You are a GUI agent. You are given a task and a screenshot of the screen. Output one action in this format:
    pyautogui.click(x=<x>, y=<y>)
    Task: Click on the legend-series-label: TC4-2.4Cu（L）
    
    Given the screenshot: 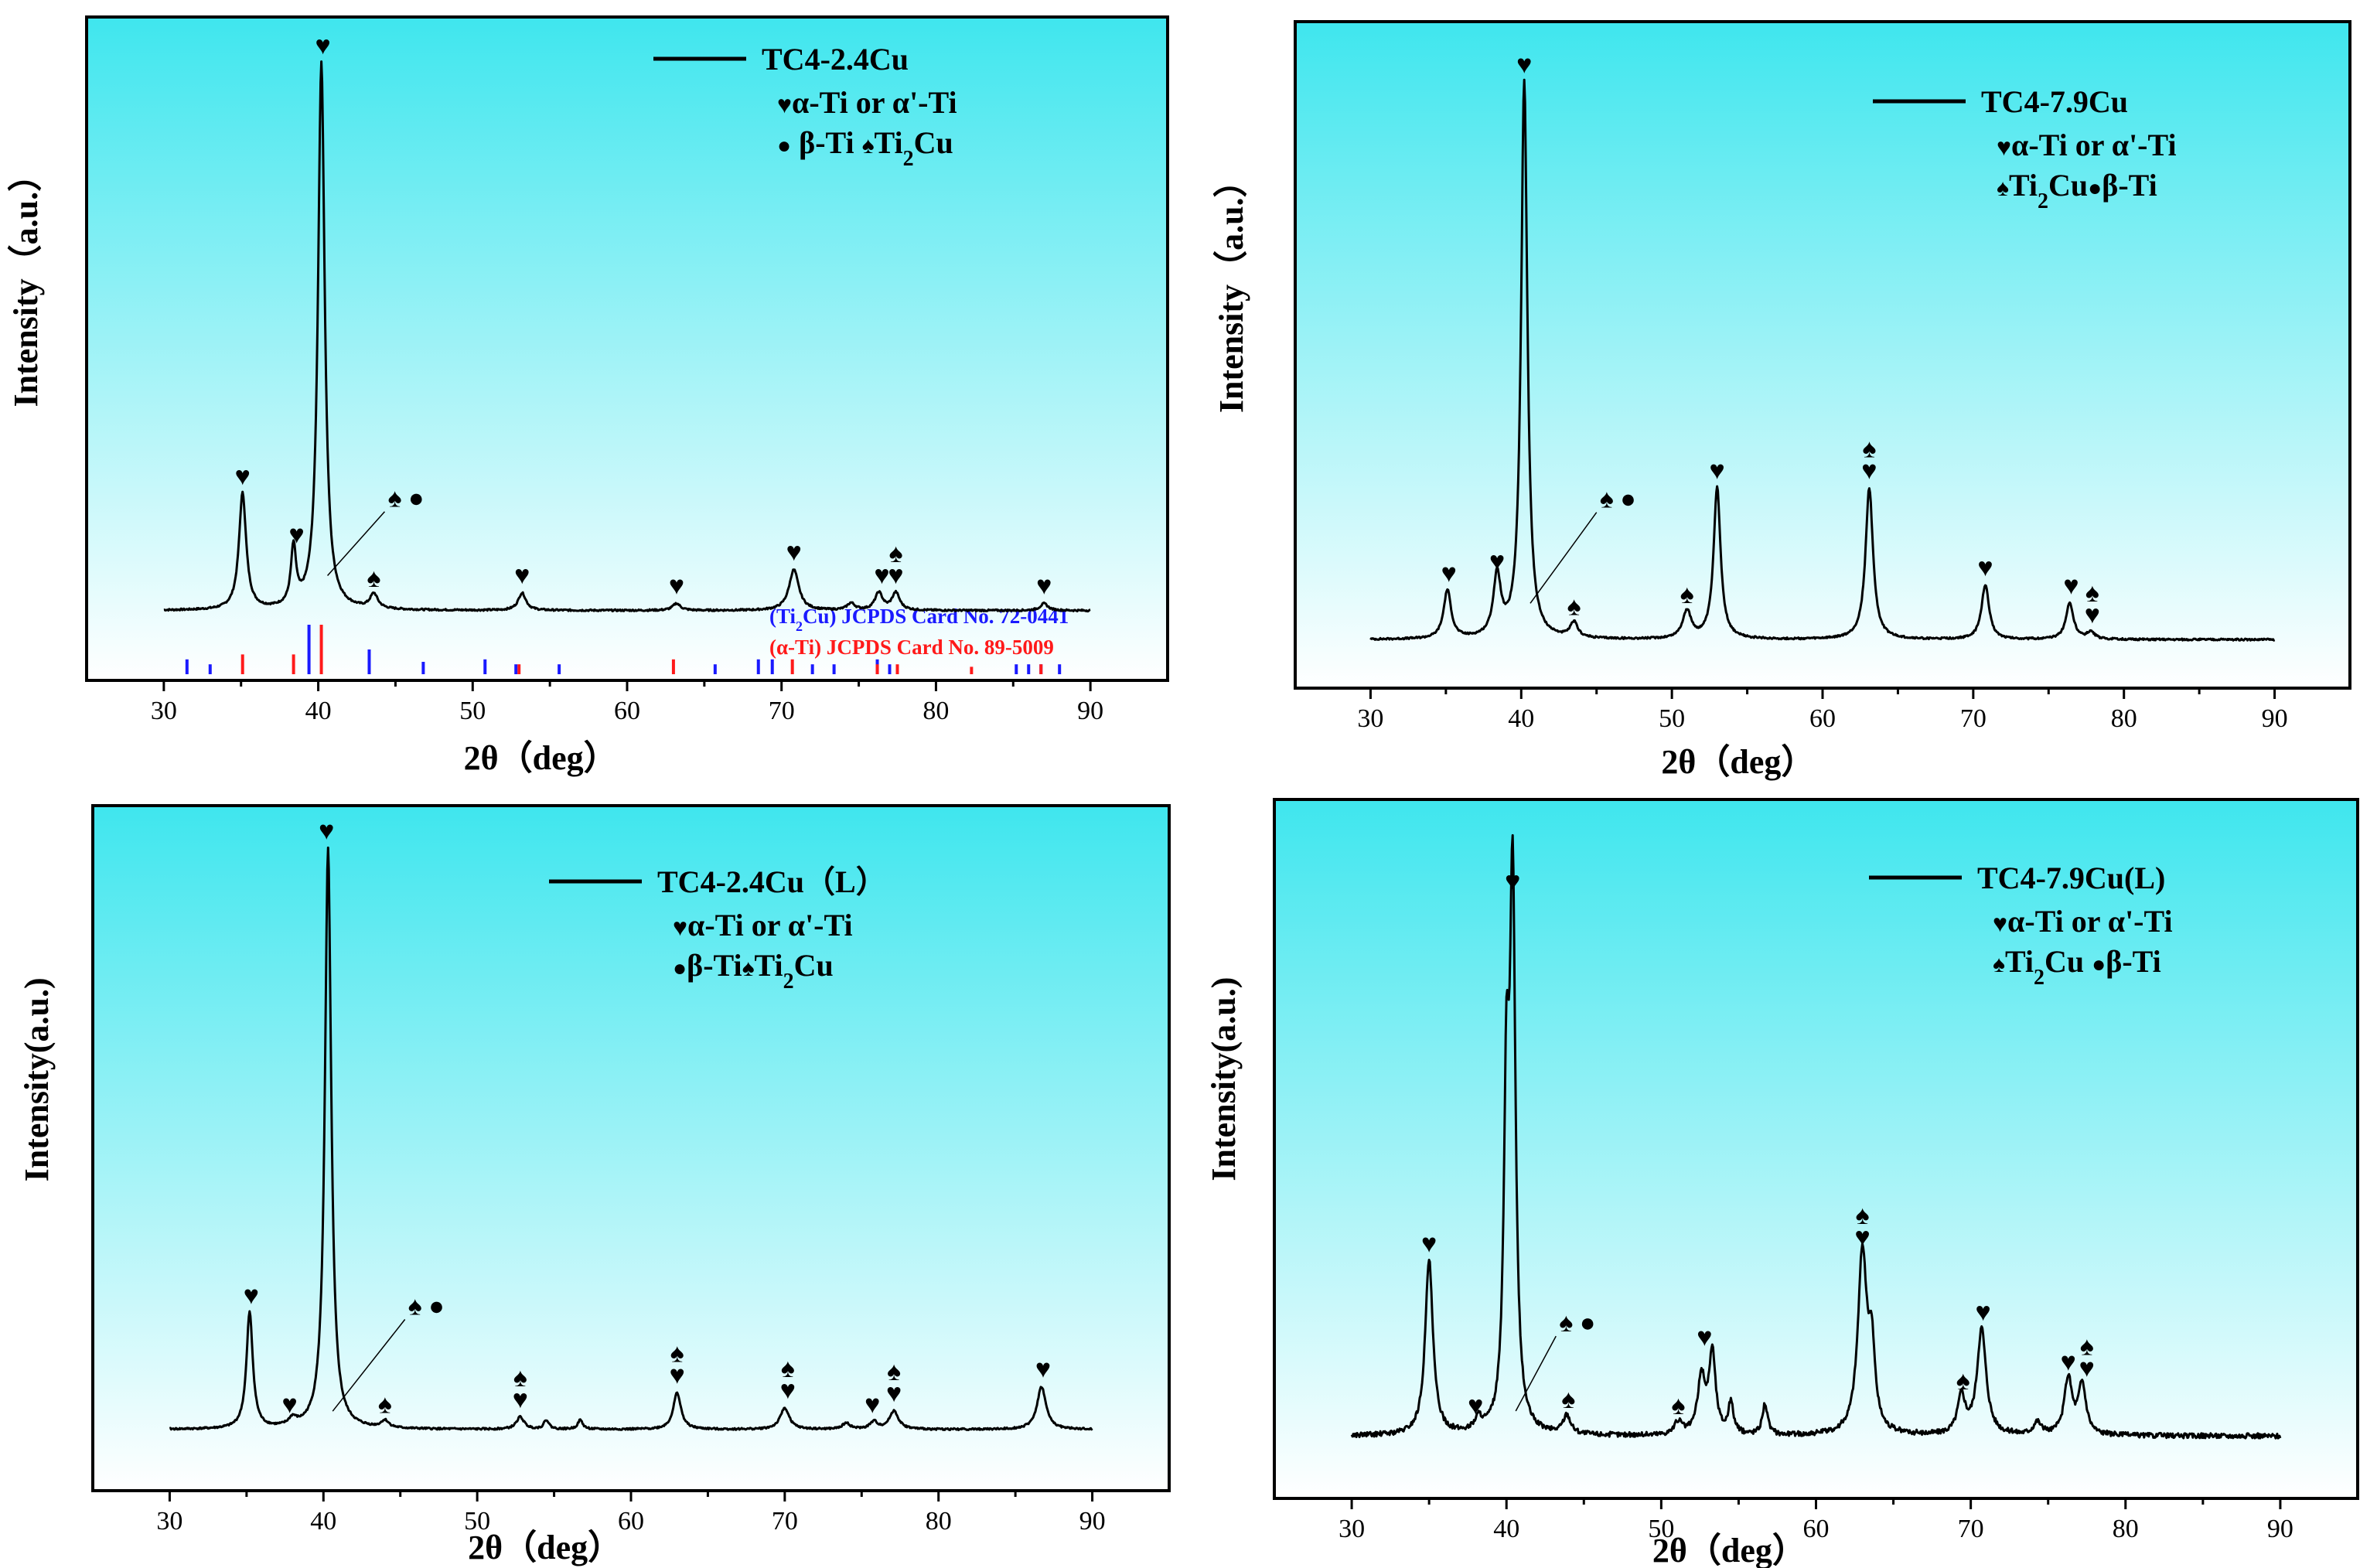 What is the action you would take?
    pyautogui.click(x=772, y=881)
    